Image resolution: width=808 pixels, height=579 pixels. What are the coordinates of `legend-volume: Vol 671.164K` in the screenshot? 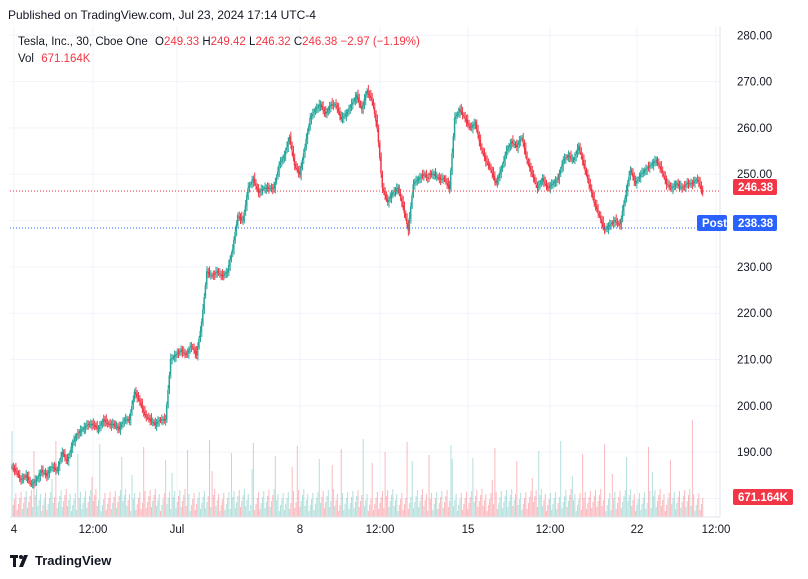 It's located at (54, 59).